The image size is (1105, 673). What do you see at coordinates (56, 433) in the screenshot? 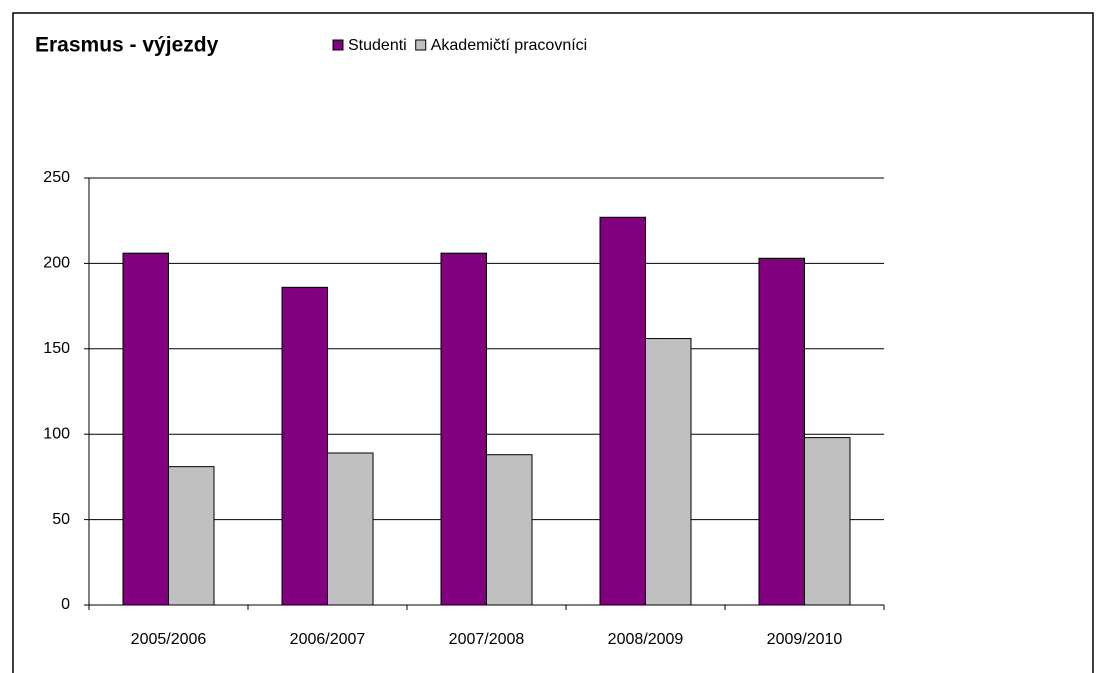
I see `y-tick-label: 100` at bounding box center [56, 433].